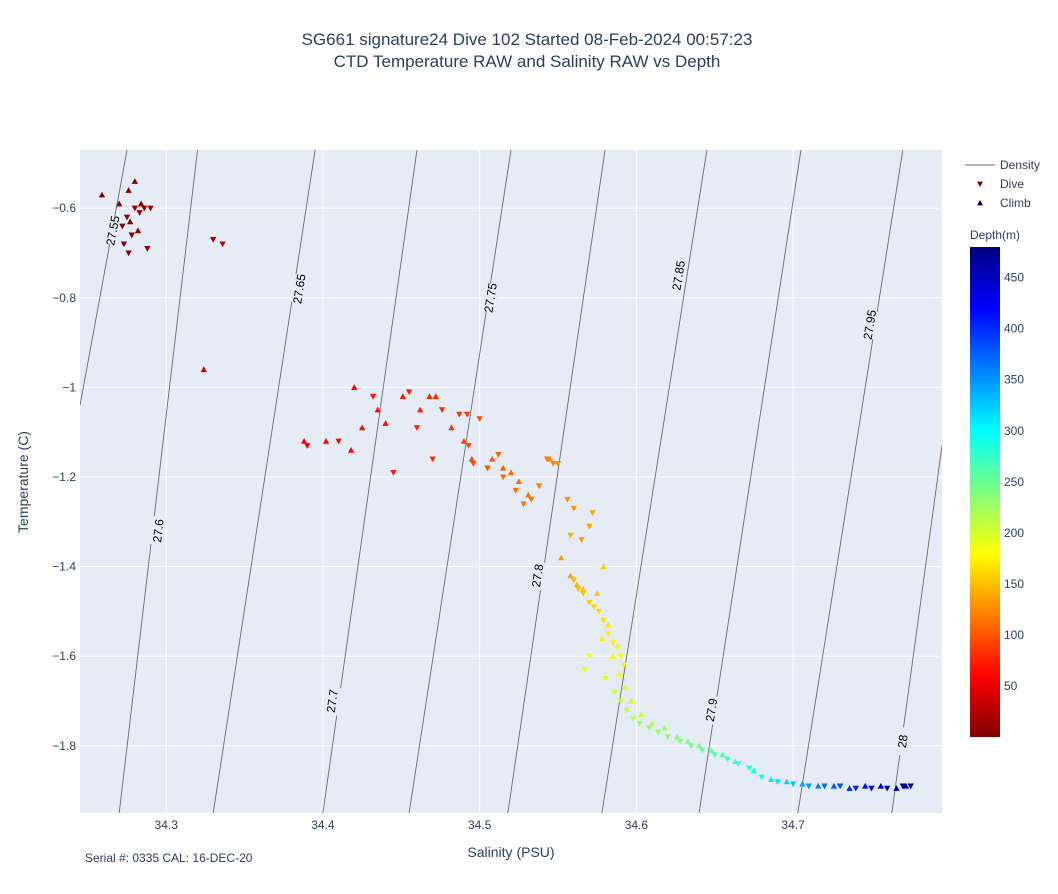  I want to click on legend-item-climb: Climb, so click(1004, 203).